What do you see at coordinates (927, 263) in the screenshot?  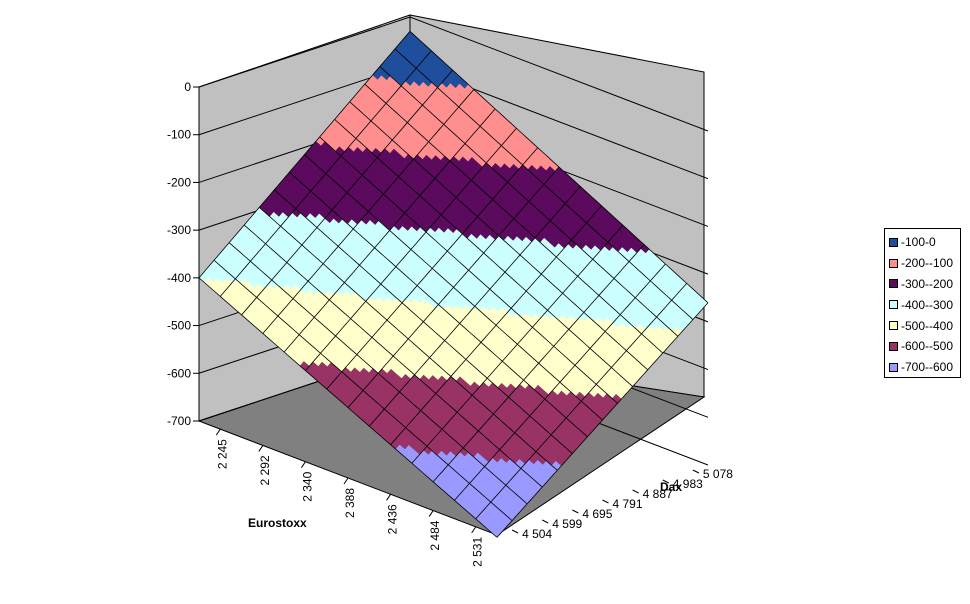 I see `legend-label: -200--100` at bounding box center [927, 263].